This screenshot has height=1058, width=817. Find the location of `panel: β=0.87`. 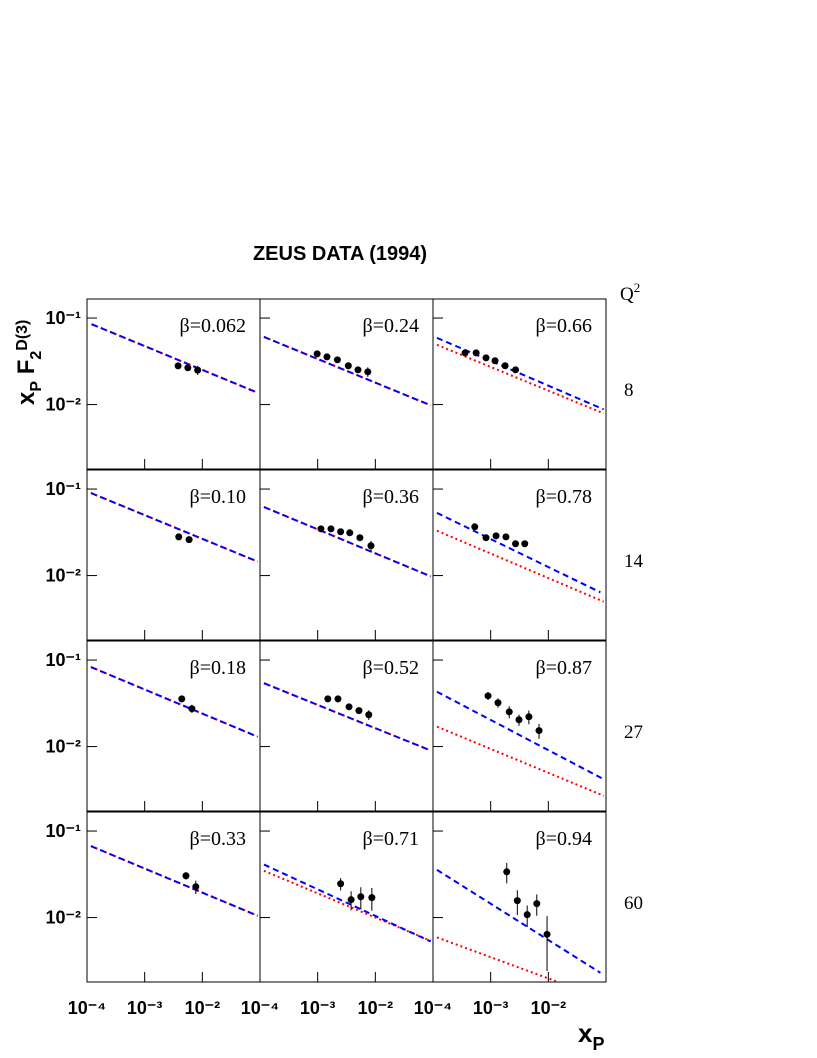

panel: β=0.87 is located at coordinates (519, 726).